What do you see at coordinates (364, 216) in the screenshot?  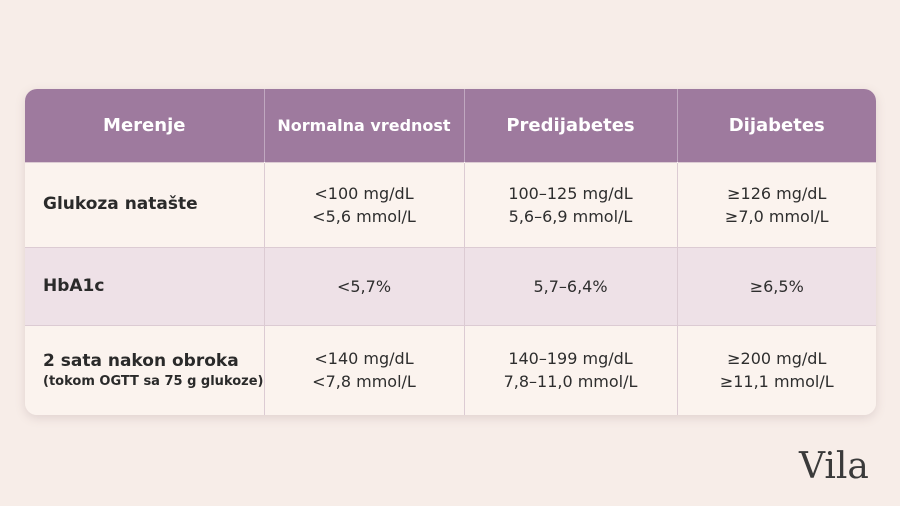 I see `cell-line: <5,6 mmol/L` at bounding box center [364, 216].